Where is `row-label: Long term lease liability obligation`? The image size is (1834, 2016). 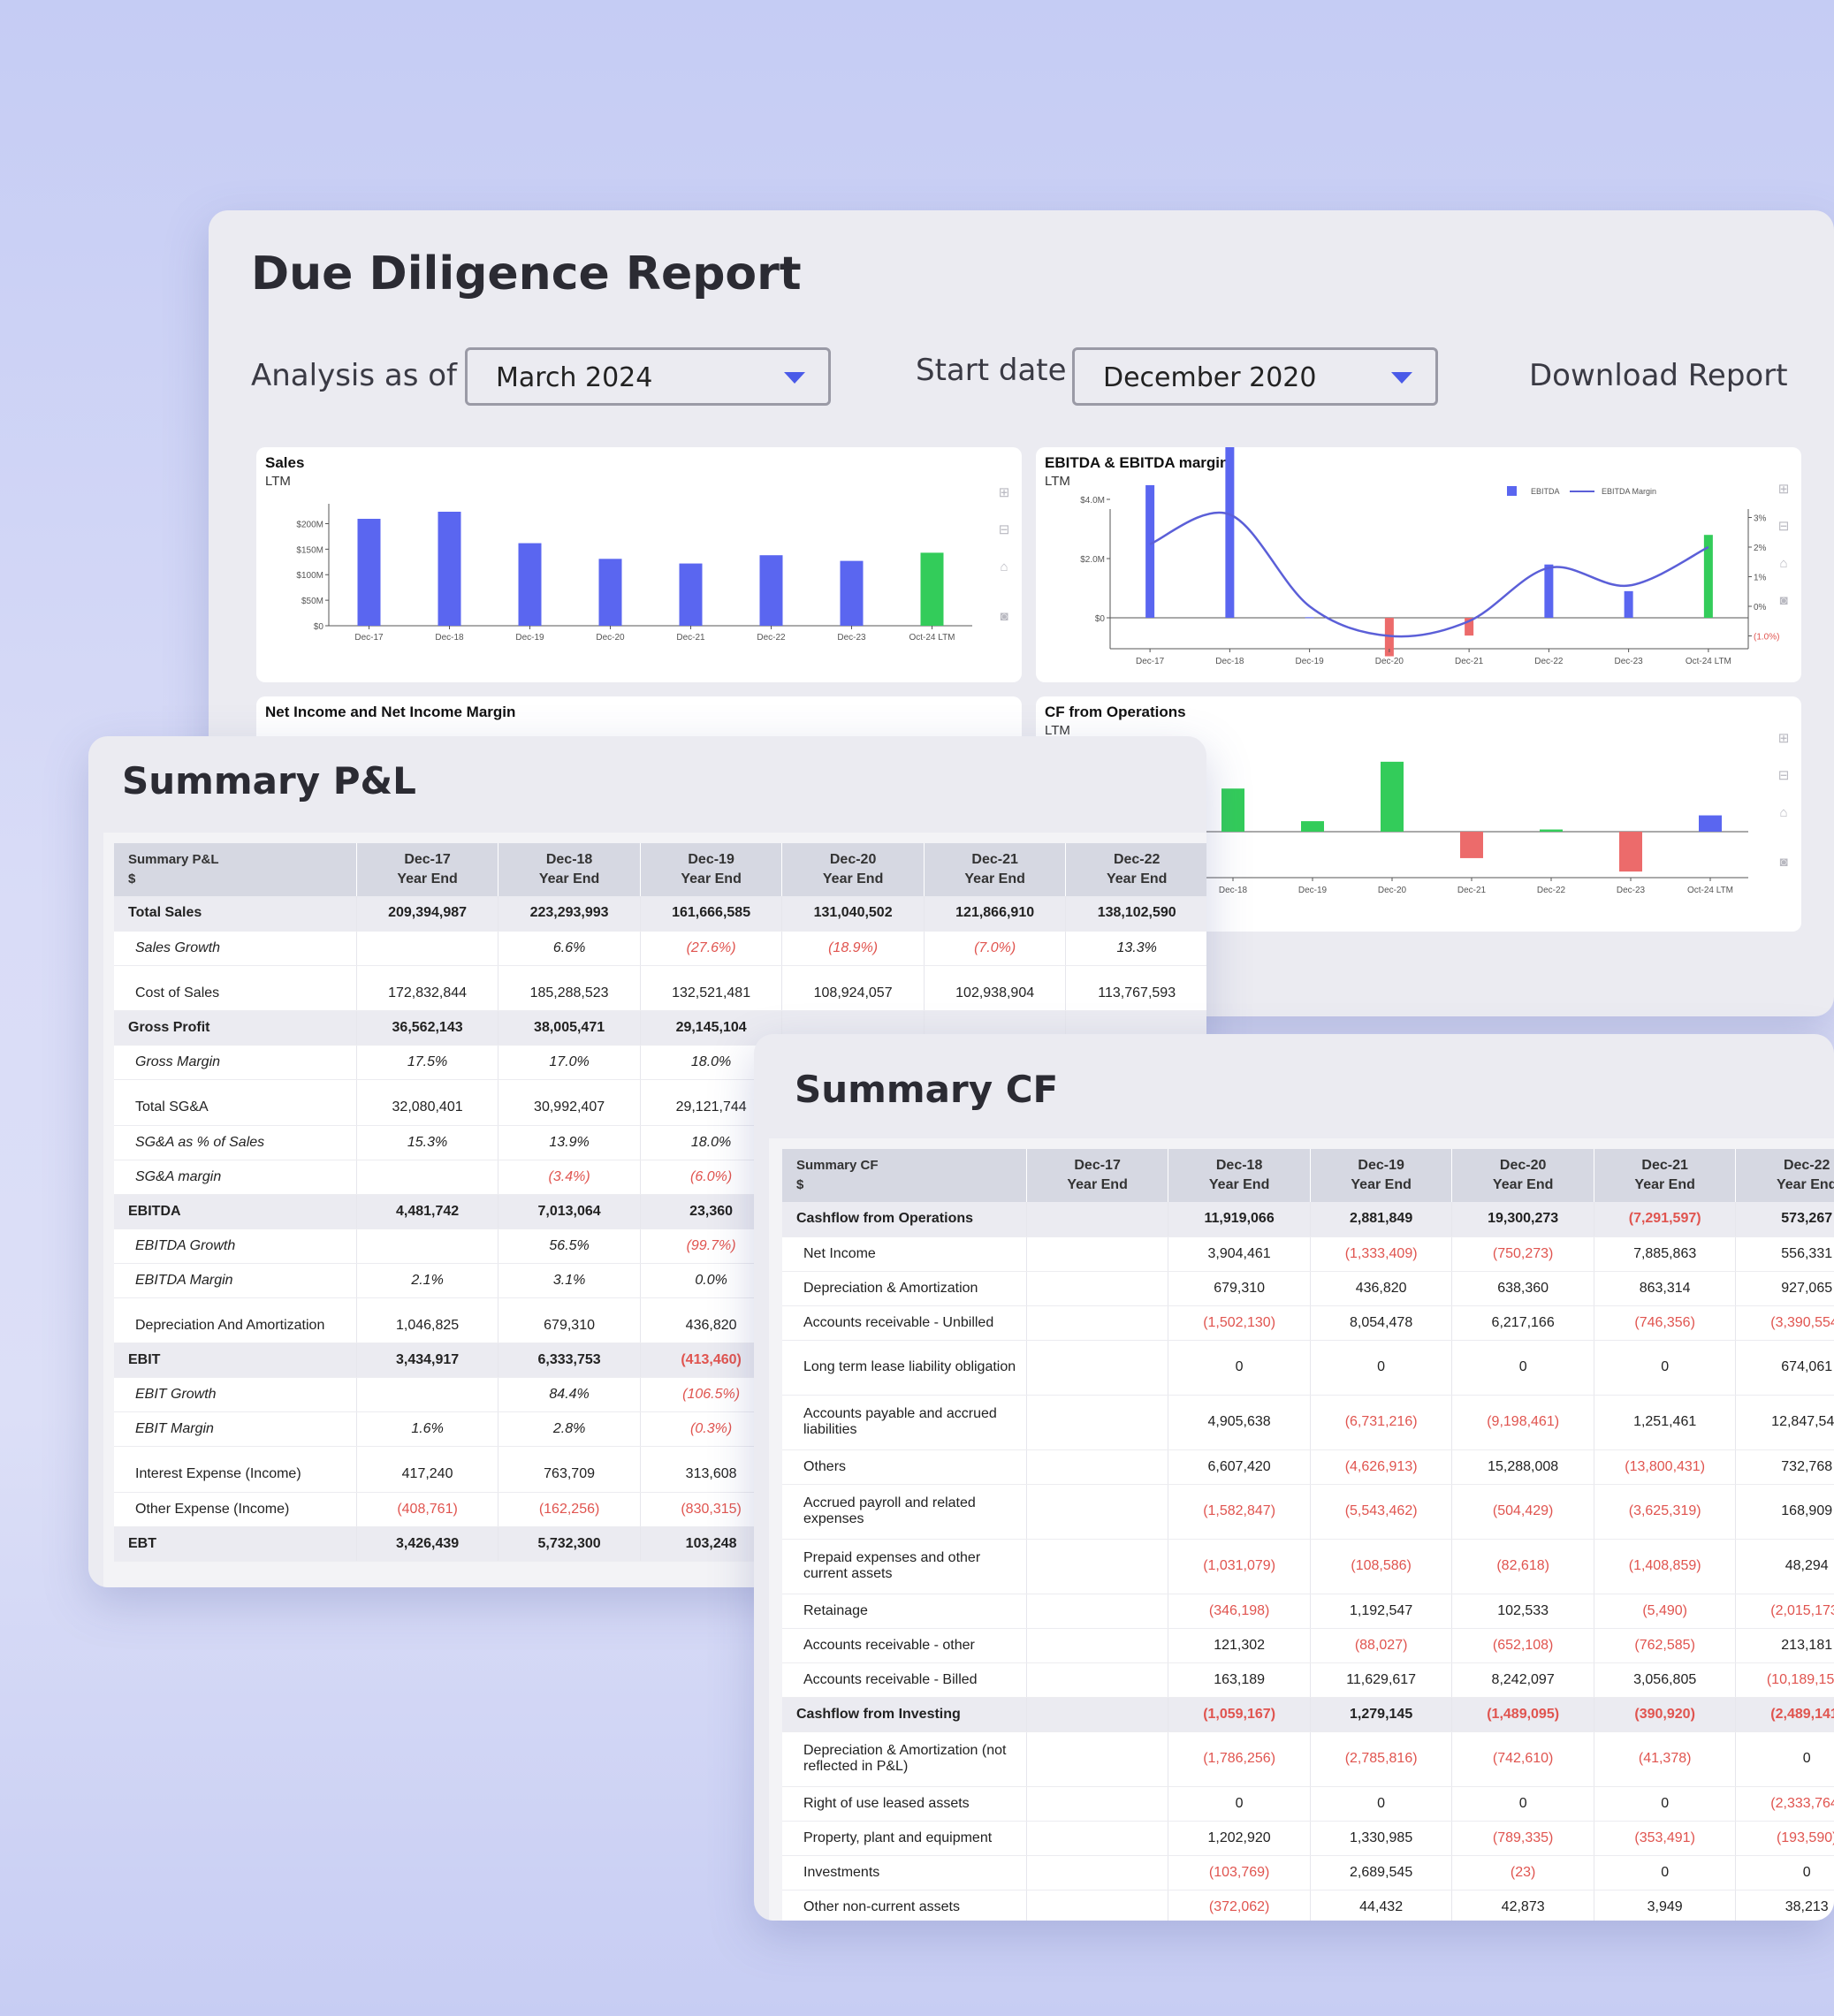 row-label: Long term lease liability obligation is located at coordinates (905, 1368).